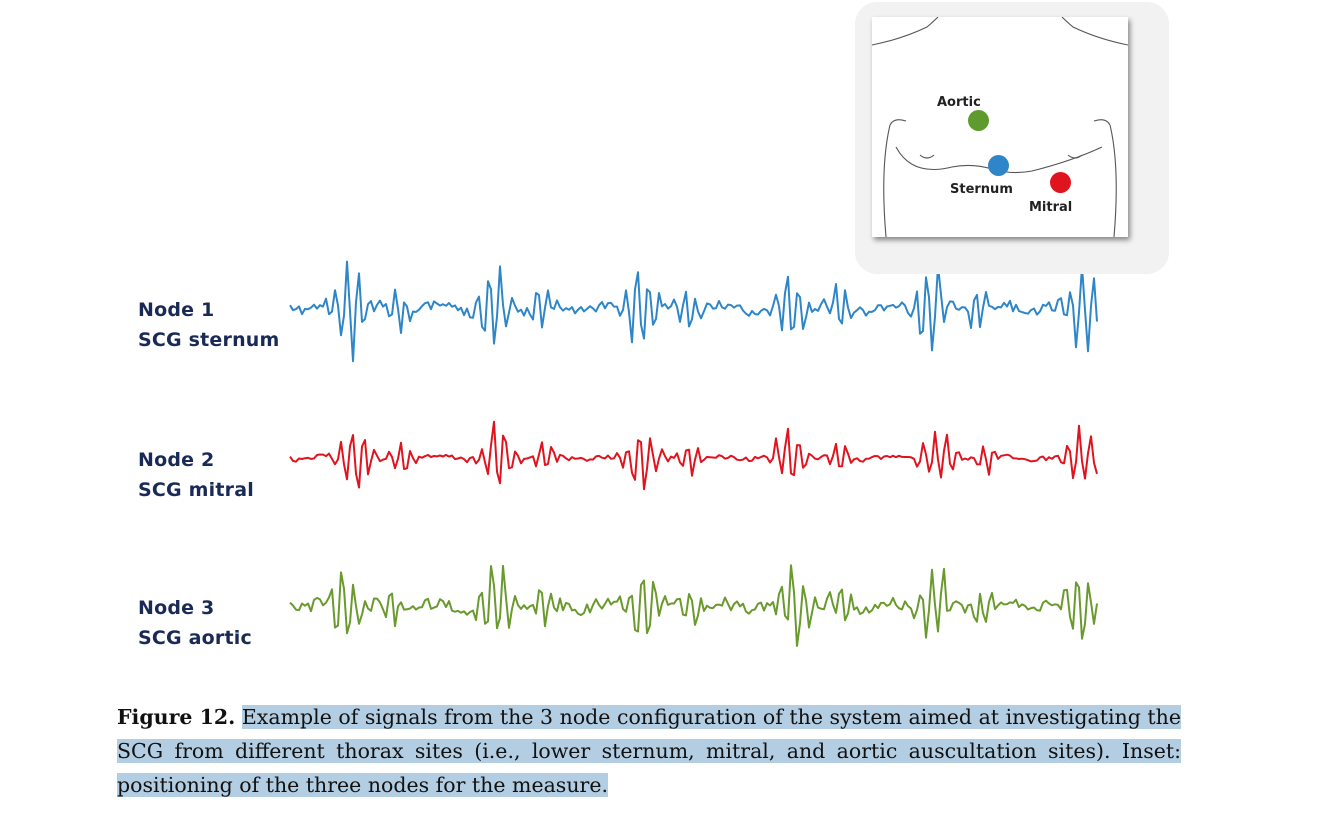  Describe the element at coordinates (176, 460) in the screenshot. I see `node-2-title: Node 2` at that location.